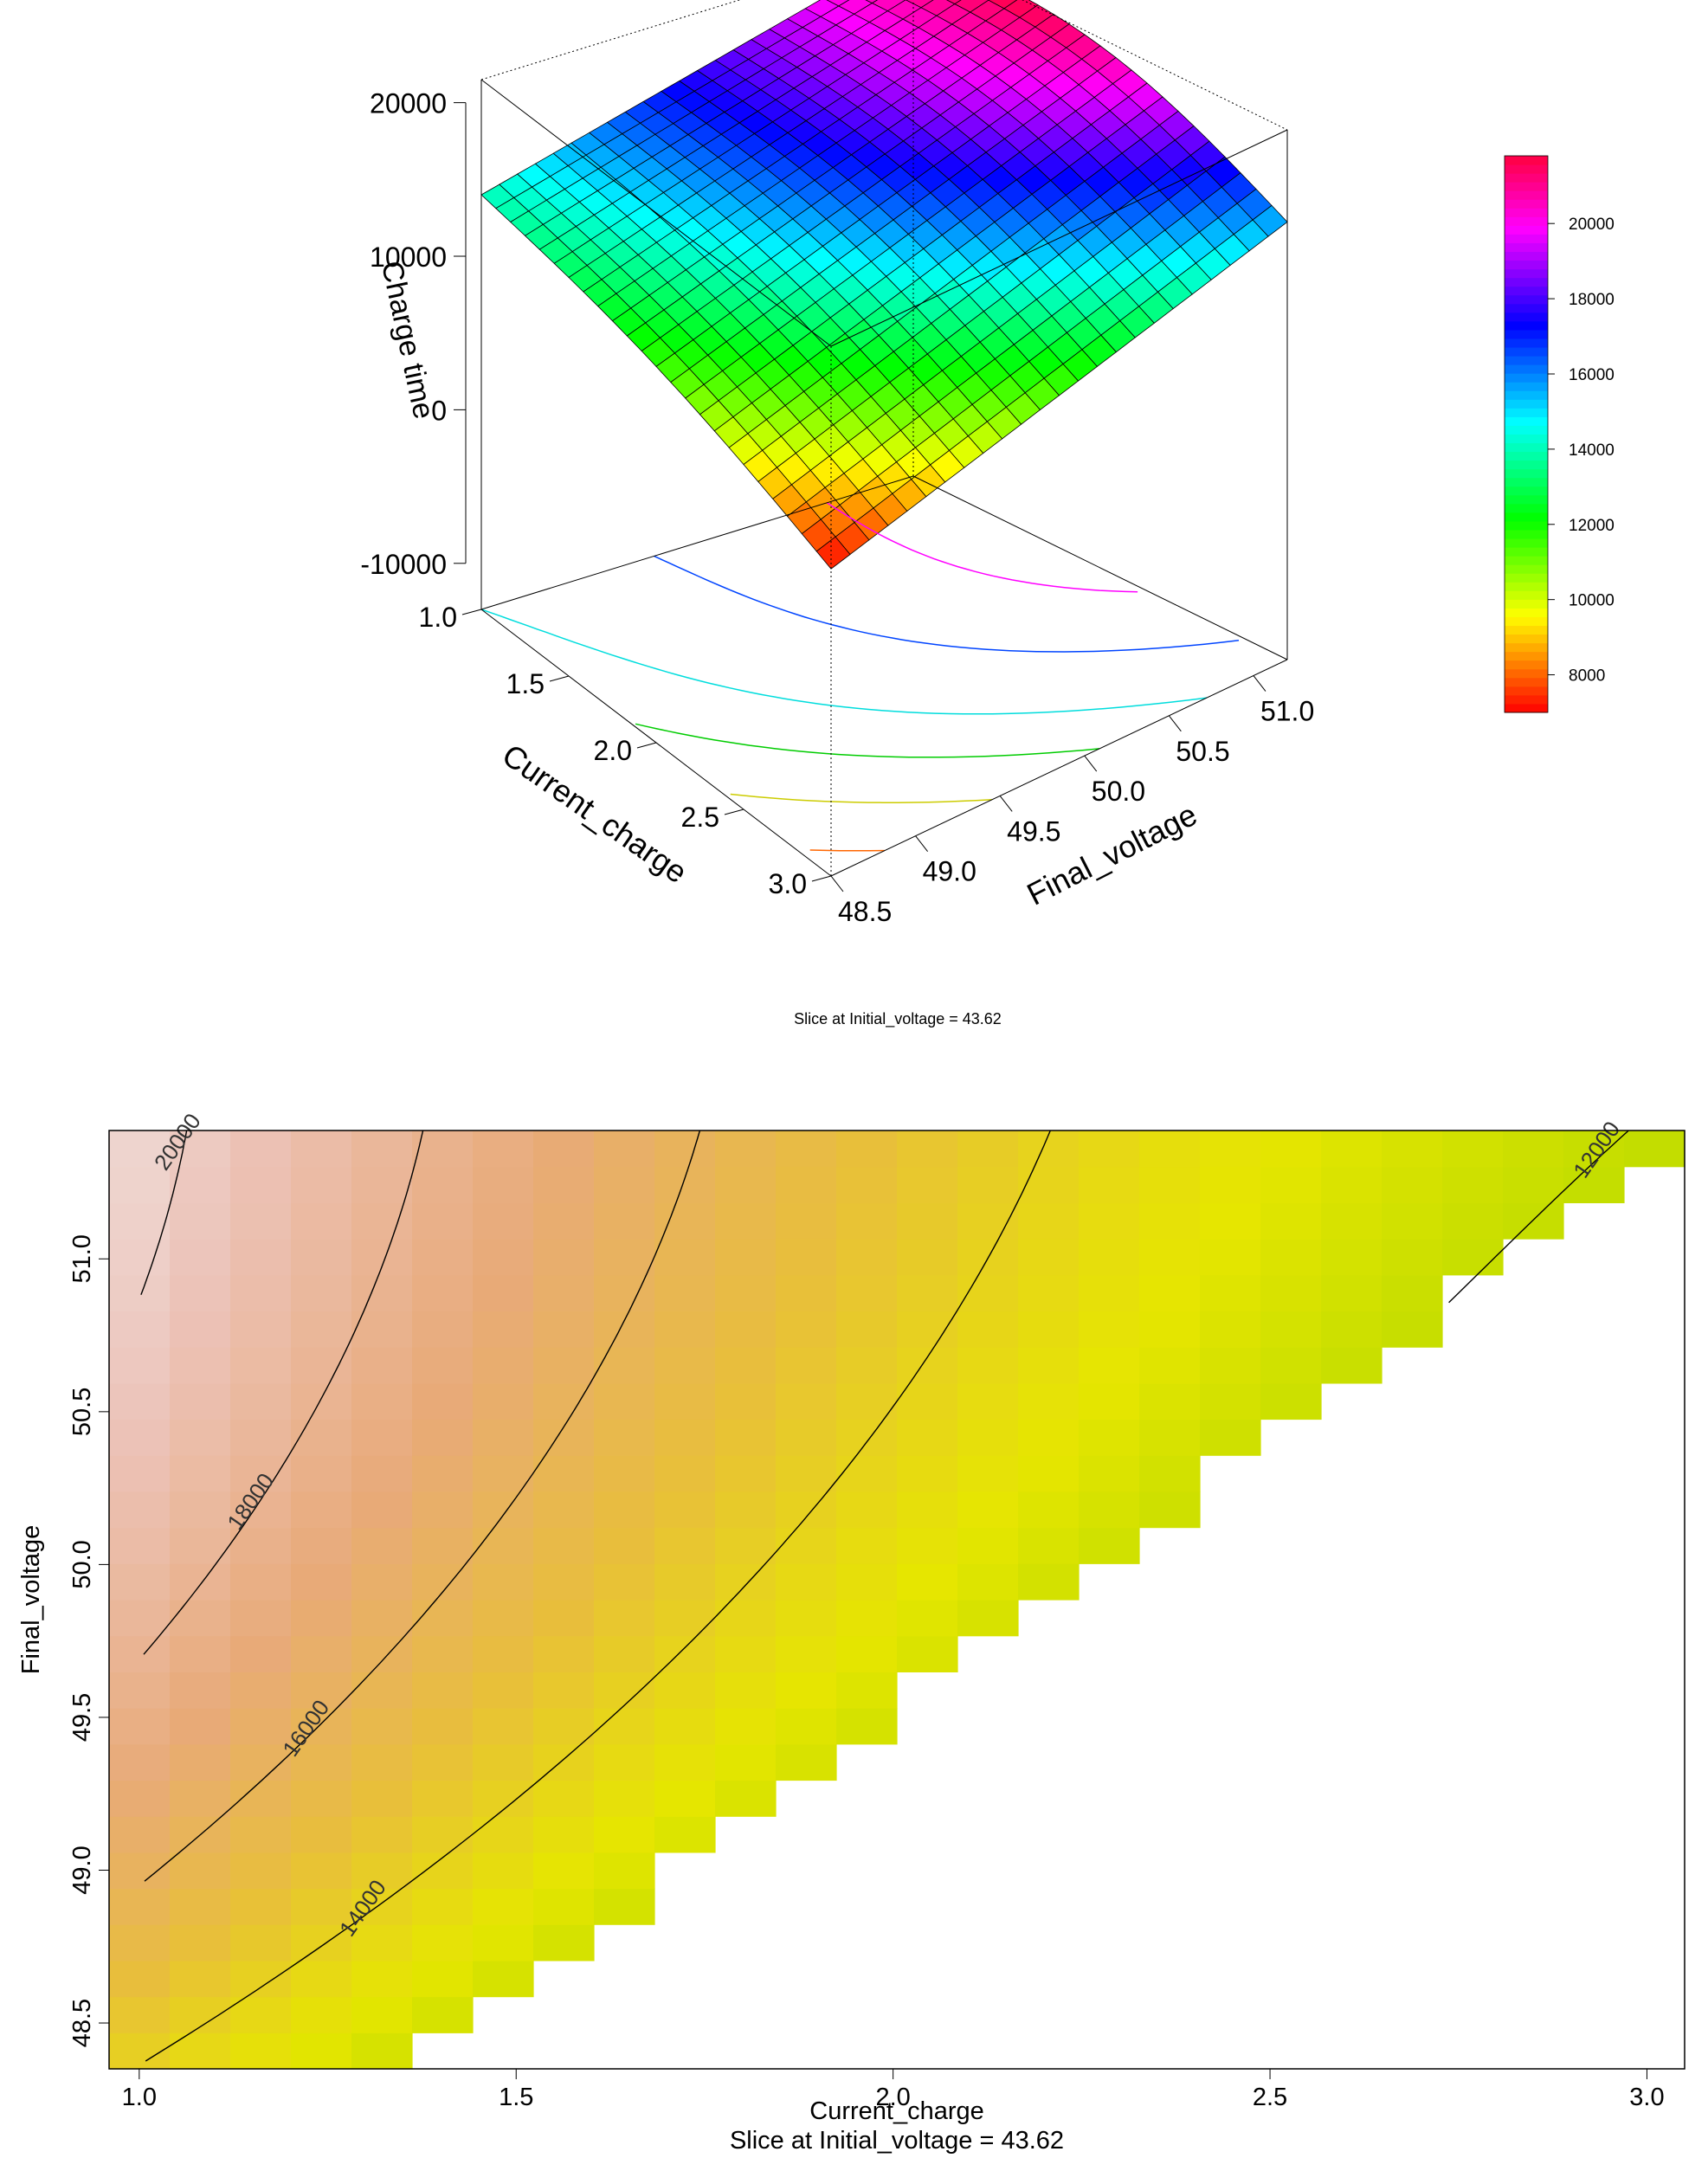  I want to click on heatmap-y-axis: 48.5 49.0 49.5 50.0 50.5 51.0, so click(88, 1640).